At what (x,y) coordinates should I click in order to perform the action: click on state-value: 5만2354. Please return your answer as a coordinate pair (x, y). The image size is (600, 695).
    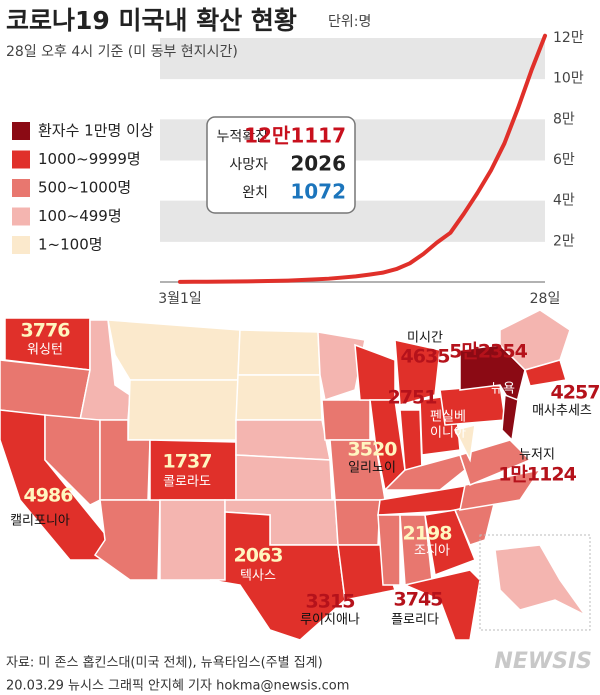
    Looking at the image, I should click on (488, 352).